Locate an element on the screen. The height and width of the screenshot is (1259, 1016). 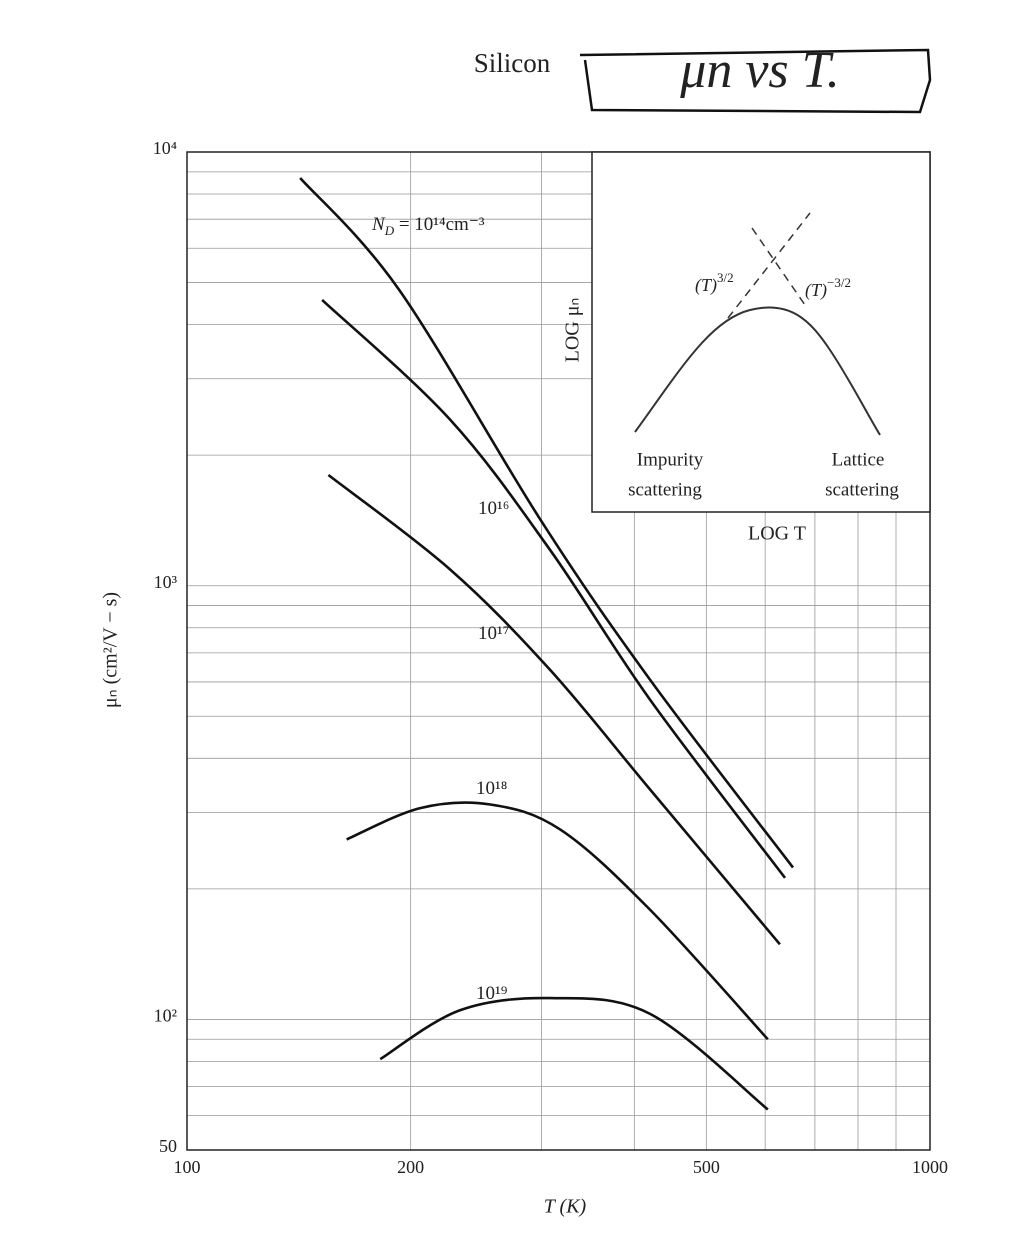
y-tick-label: 10³ is located at coordinates (166, 582).